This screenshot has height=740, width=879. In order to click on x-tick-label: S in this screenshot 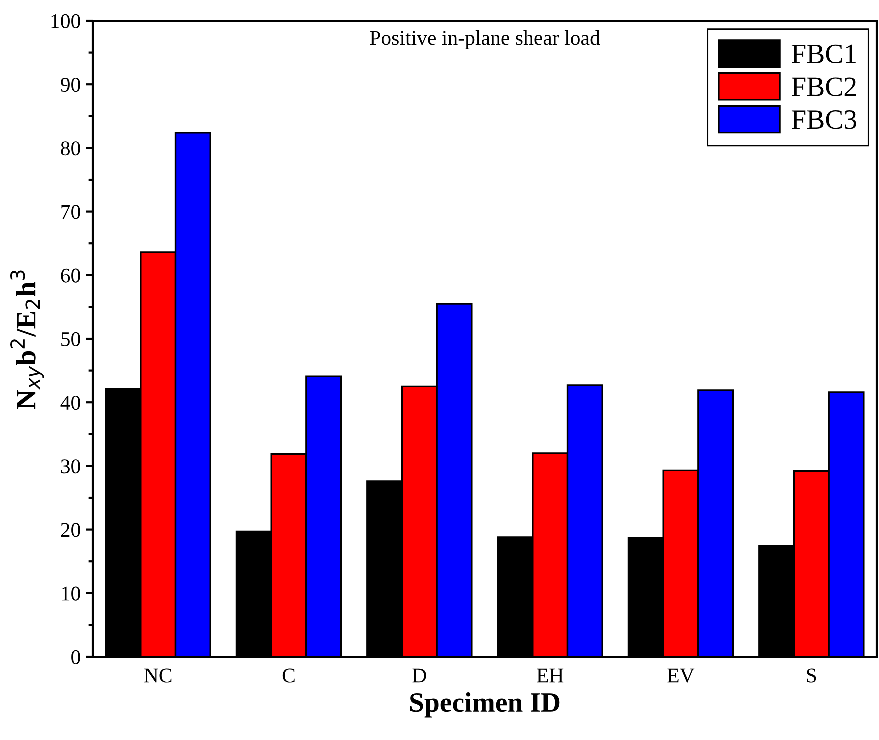, I will do `click(811, 675)`.